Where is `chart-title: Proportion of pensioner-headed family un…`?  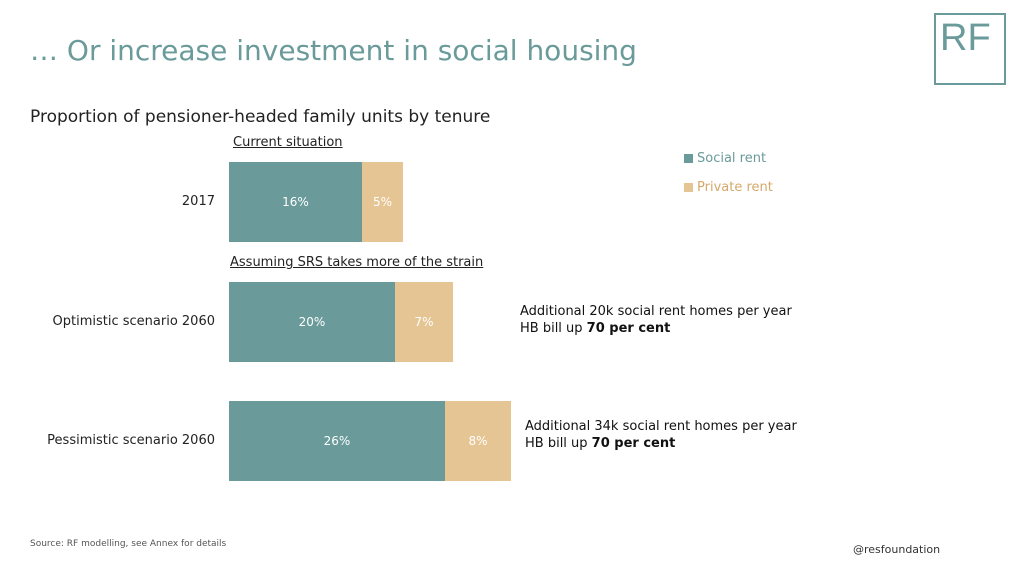
chart-title: Proportion of pensioner-headed family un… is located at coordinates (260, 117).